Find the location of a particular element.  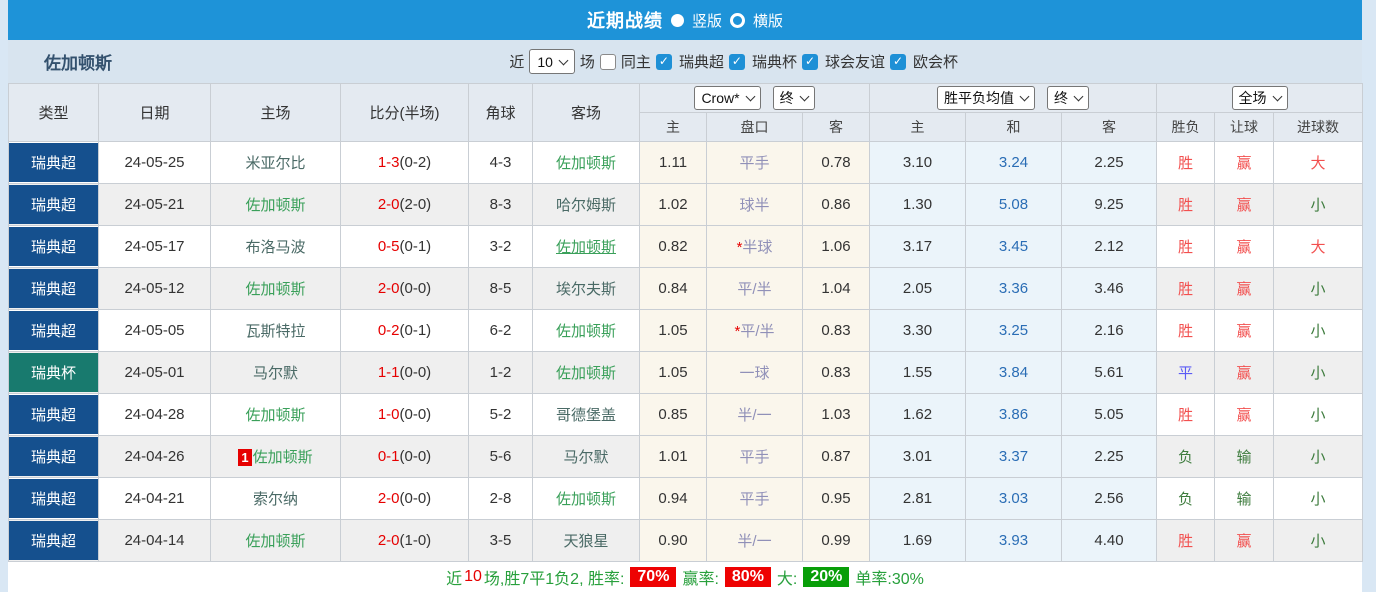

league-type-cell: 瑞典杯 is located at coordinates (53, 372).